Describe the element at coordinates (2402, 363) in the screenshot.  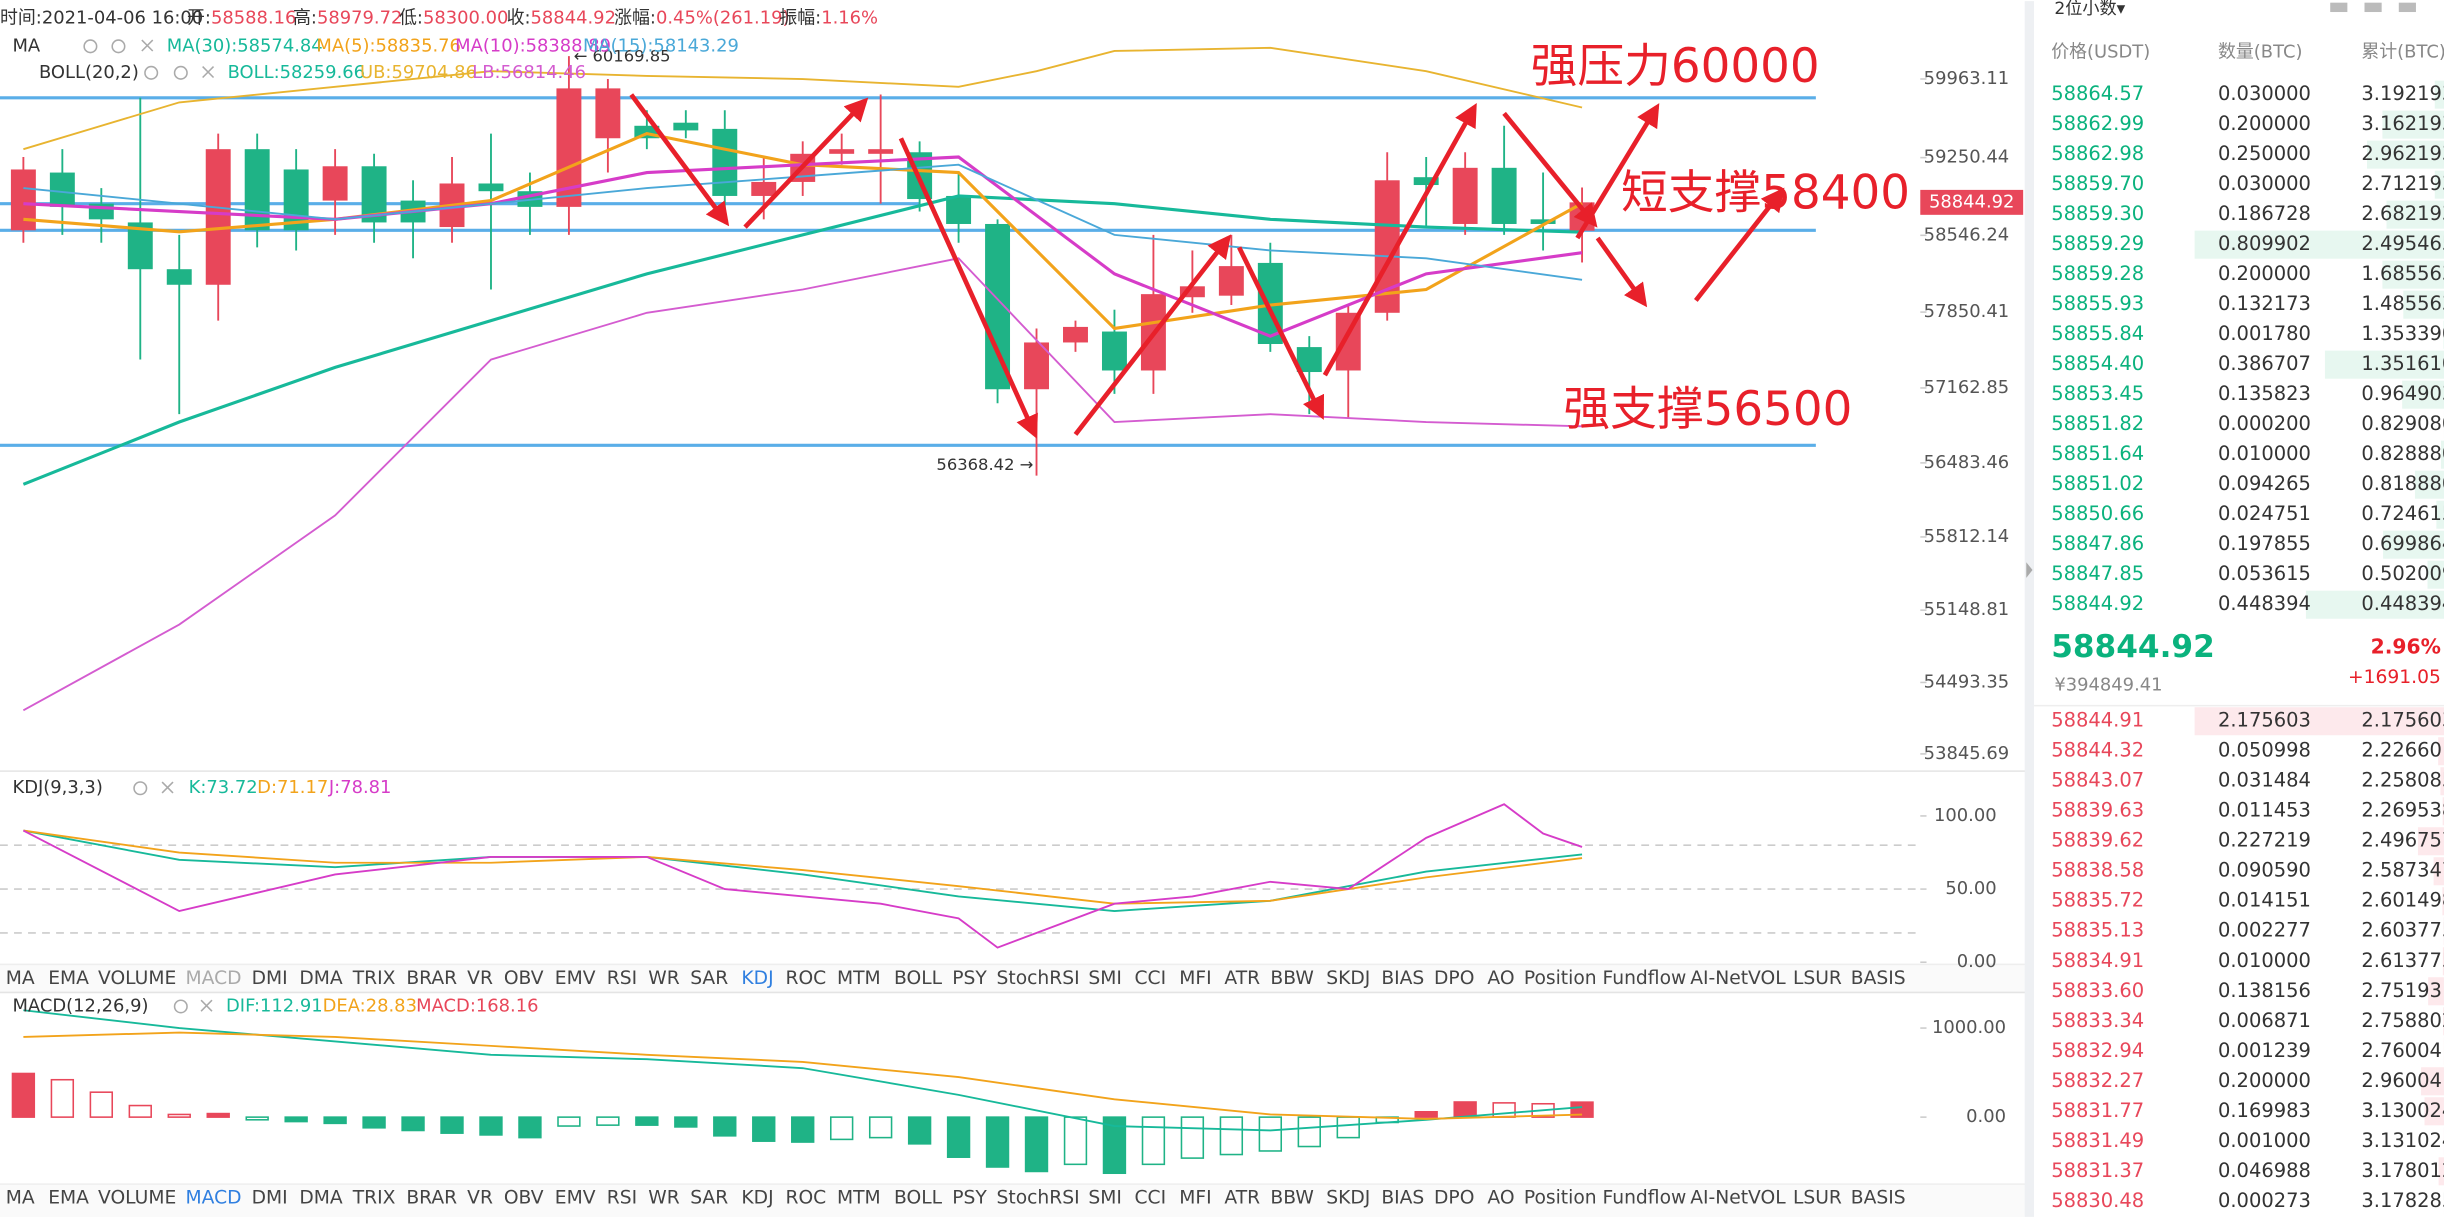
I see `order-cell: 1.351610` at that location.